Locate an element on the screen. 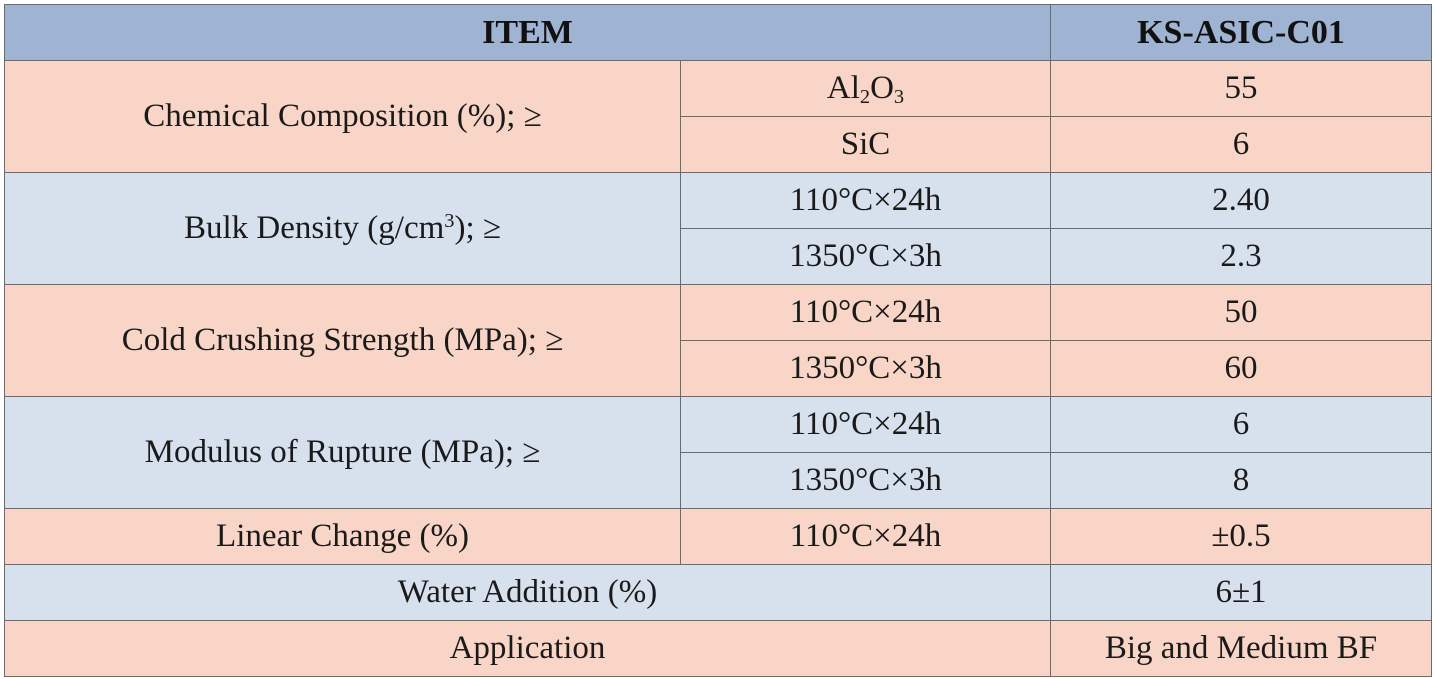 The image size is (1435, 679). item-header: ITEM is located at coordinates (527, 32).